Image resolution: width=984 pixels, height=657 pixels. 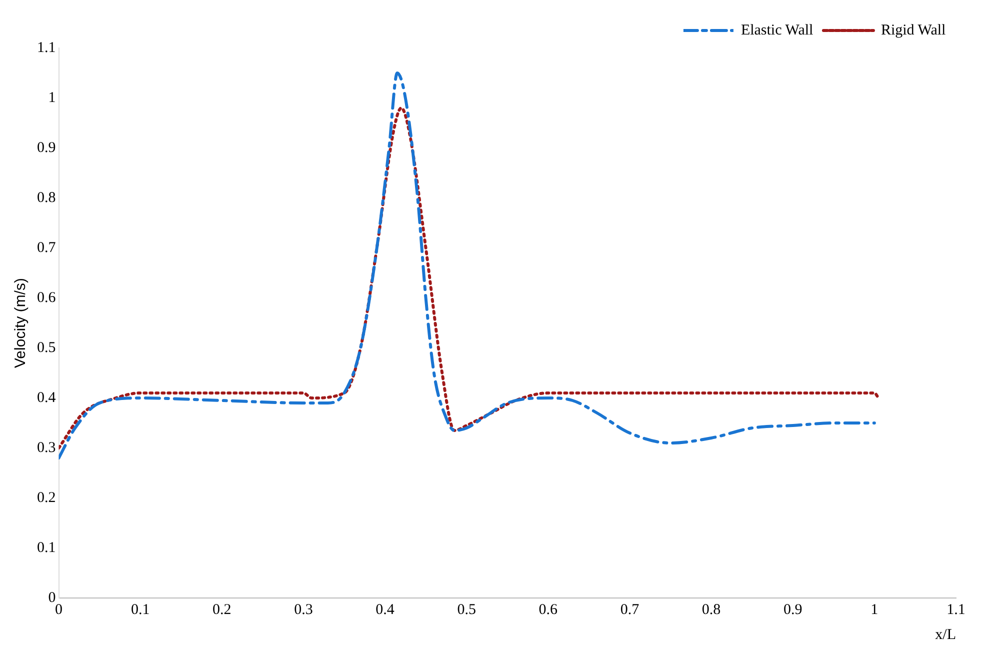 I want to click on y-tick-label: 0.6, so click(x=46, y=298).